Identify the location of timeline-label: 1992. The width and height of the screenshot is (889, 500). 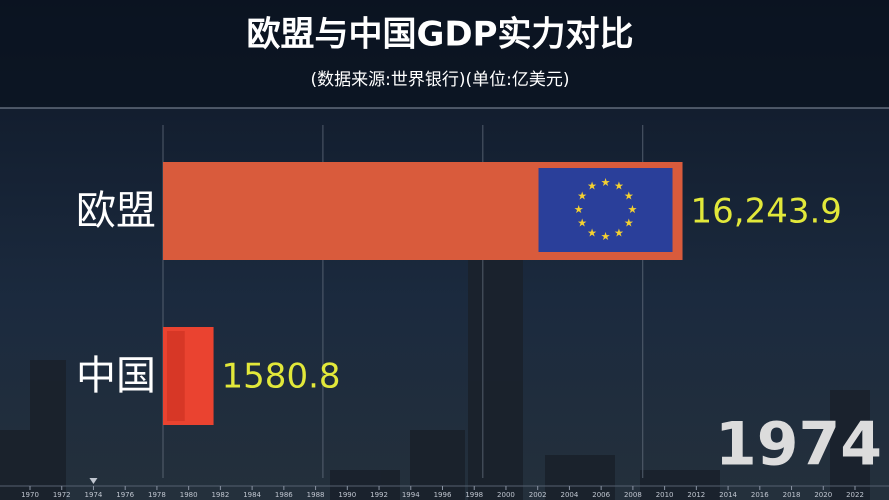
(379, 495).